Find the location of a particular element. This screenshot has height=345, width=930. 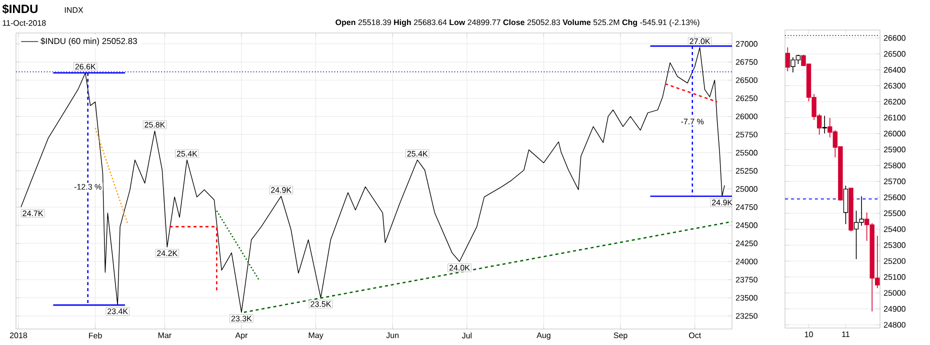

y-tick-label: 25750 is located at coordinates (747, 135).